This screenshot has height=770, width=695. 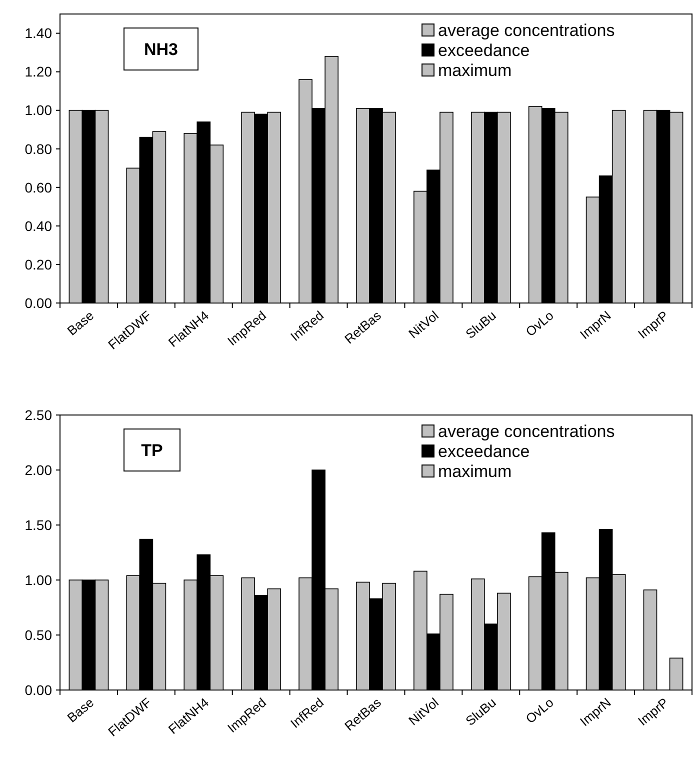 I want to click on y-tick-label: 0.60, so click(x=38, y=187).